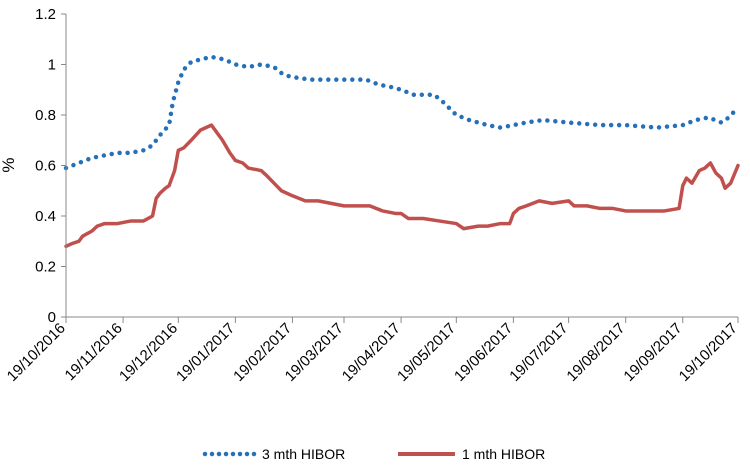  What do you see at coordinates (52, 65) in the screenshot?
I see `y-tick-label: 1` at bounding box center [52, 65].